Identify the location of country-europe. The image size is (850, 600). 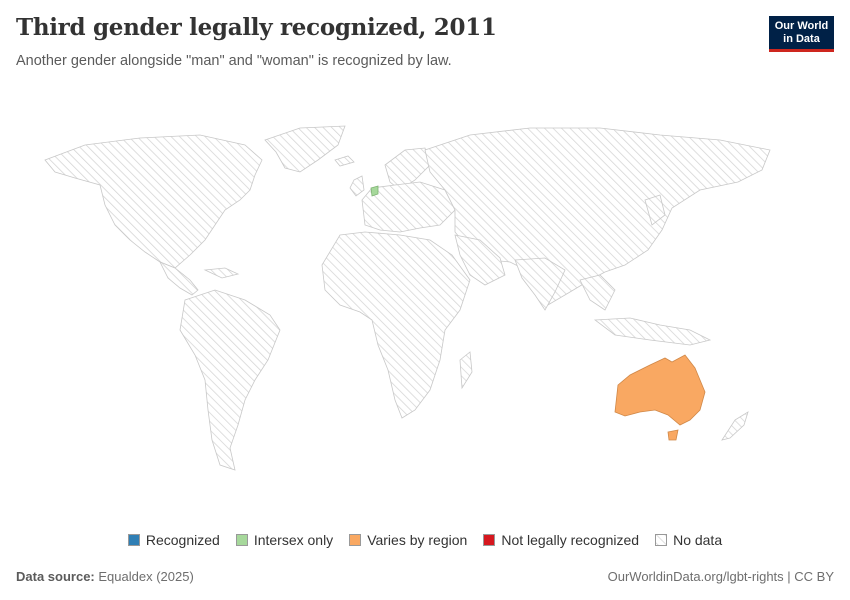
(408, 207).